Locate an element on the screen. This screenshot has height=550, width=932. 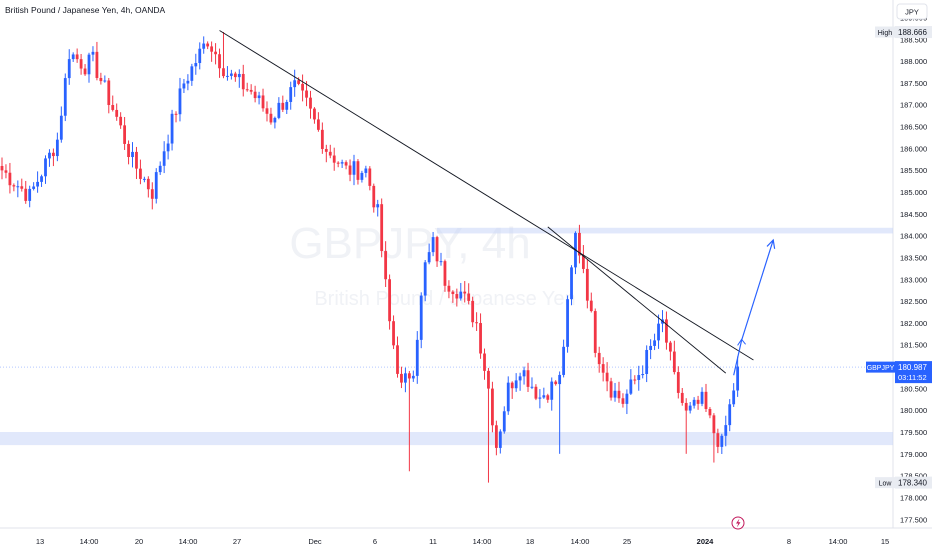
price-tick-label: 178.000 is located at coordinates (913, 497).